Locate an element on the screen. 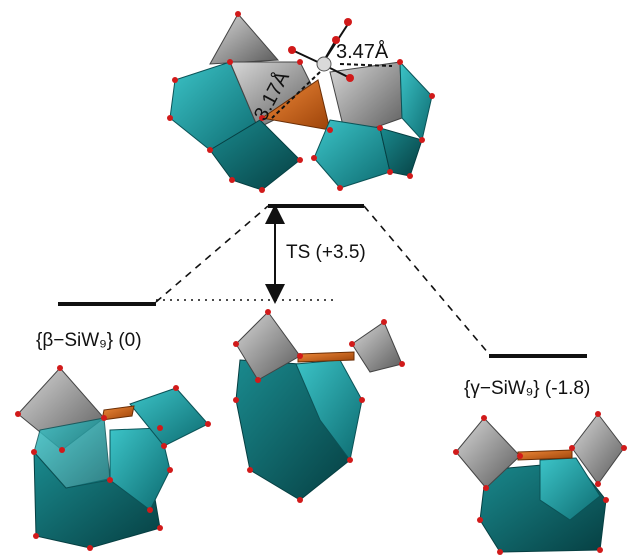  distance-long-label: 3.47Å is located at coordinates (362, 51).